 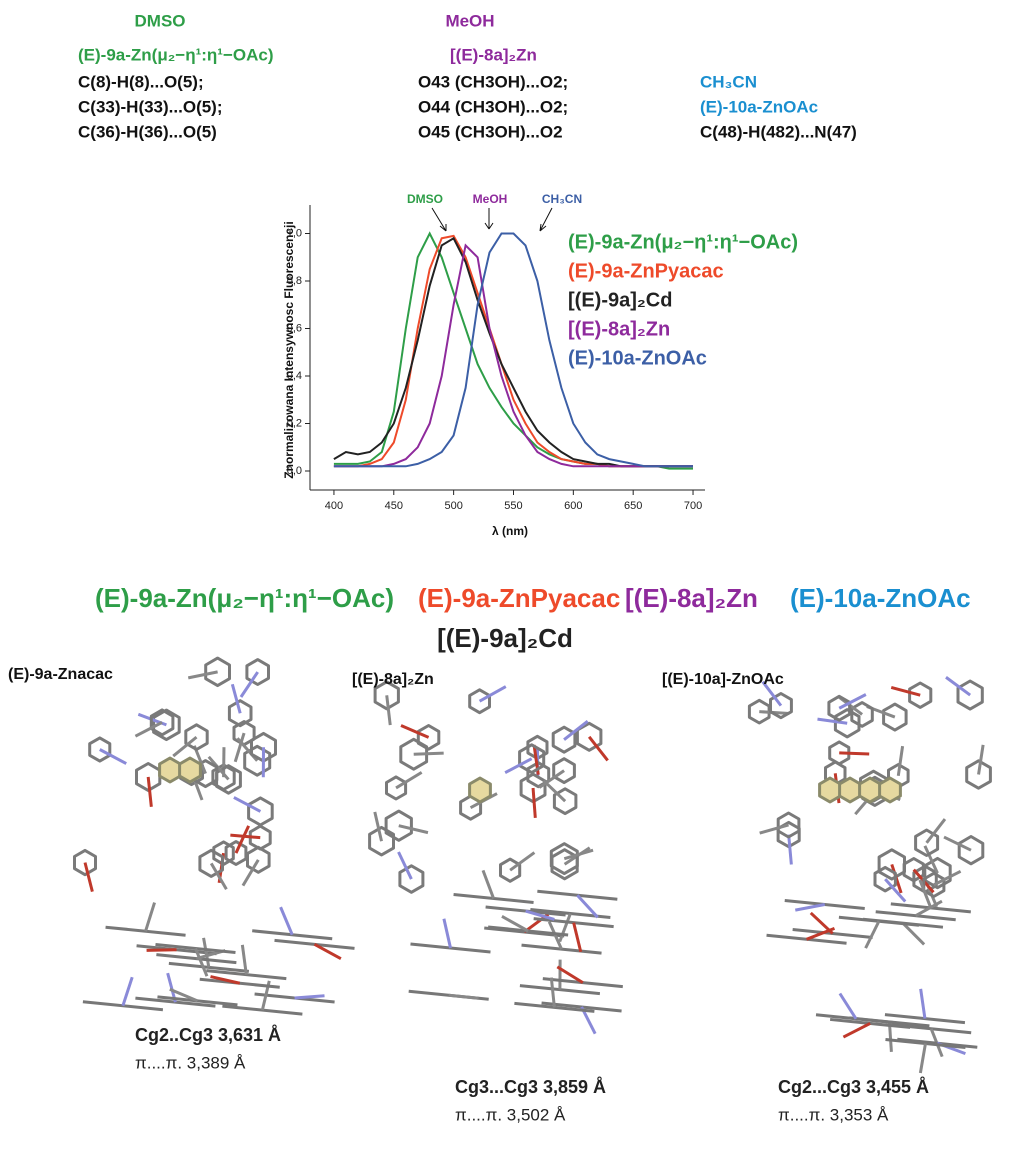 What do you see at coordinates (294, 471) in the screenshot?
I see `y-tick-label: 0,0` at bounding box center [294, 471].